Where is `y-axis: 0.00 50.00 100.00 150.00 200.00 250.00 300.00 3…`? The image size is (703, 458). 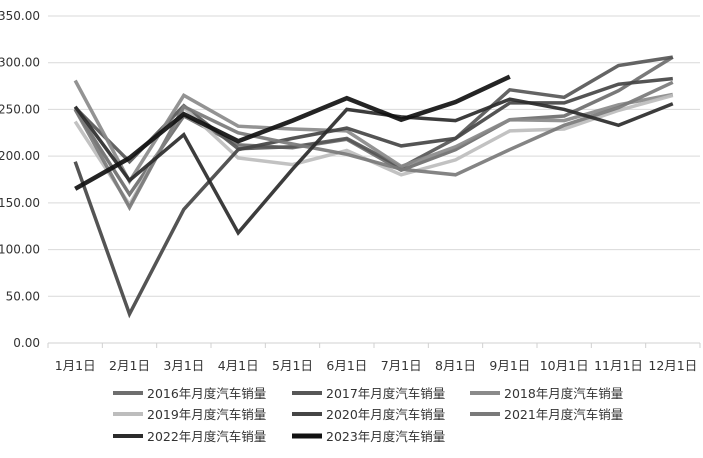
y-axis: 0.00 50.00 100.00 150.00 200.00 250.00 300.00 3… is located at coordinates (20, 179).